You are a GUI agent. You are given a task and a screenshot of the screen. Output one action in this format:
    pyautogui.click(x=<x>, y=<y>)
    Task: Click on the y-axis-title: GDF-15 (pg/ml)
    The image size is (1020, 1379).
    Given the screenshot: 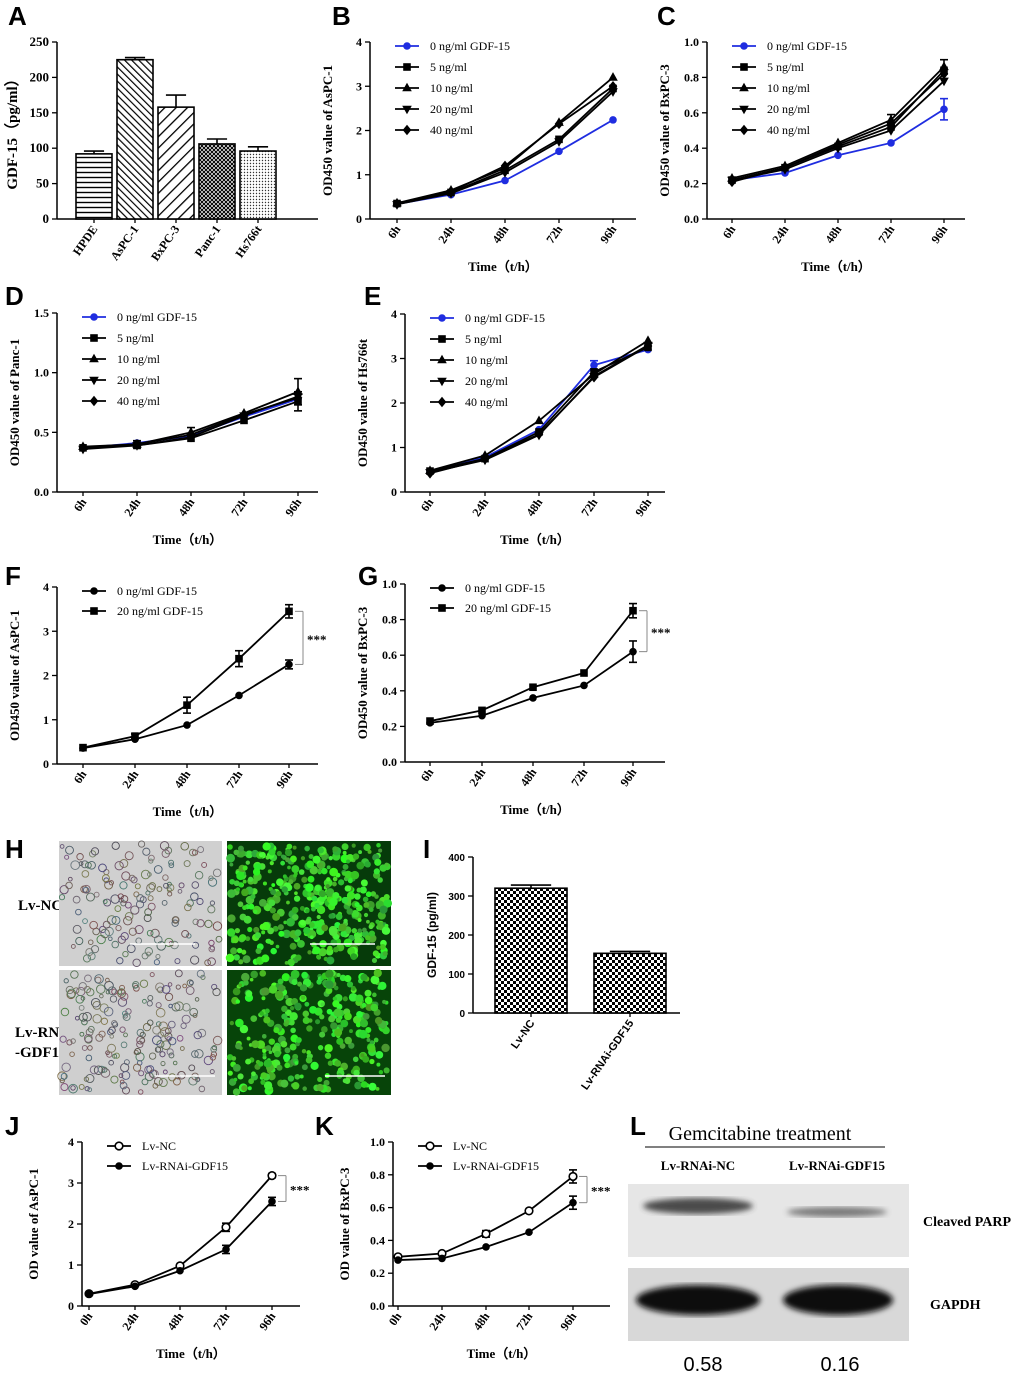 What is the action you would take?
    pyautogui.click(x=432, y=935)
    